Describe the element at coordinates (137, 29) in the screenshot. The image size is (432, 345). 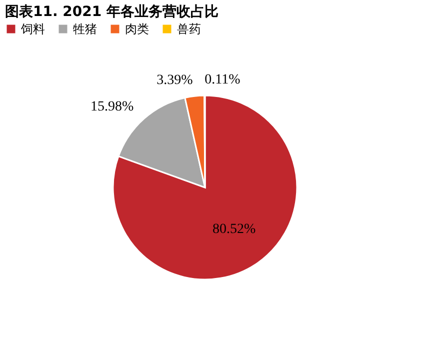
I see `legend-label: 肉类` at that location.